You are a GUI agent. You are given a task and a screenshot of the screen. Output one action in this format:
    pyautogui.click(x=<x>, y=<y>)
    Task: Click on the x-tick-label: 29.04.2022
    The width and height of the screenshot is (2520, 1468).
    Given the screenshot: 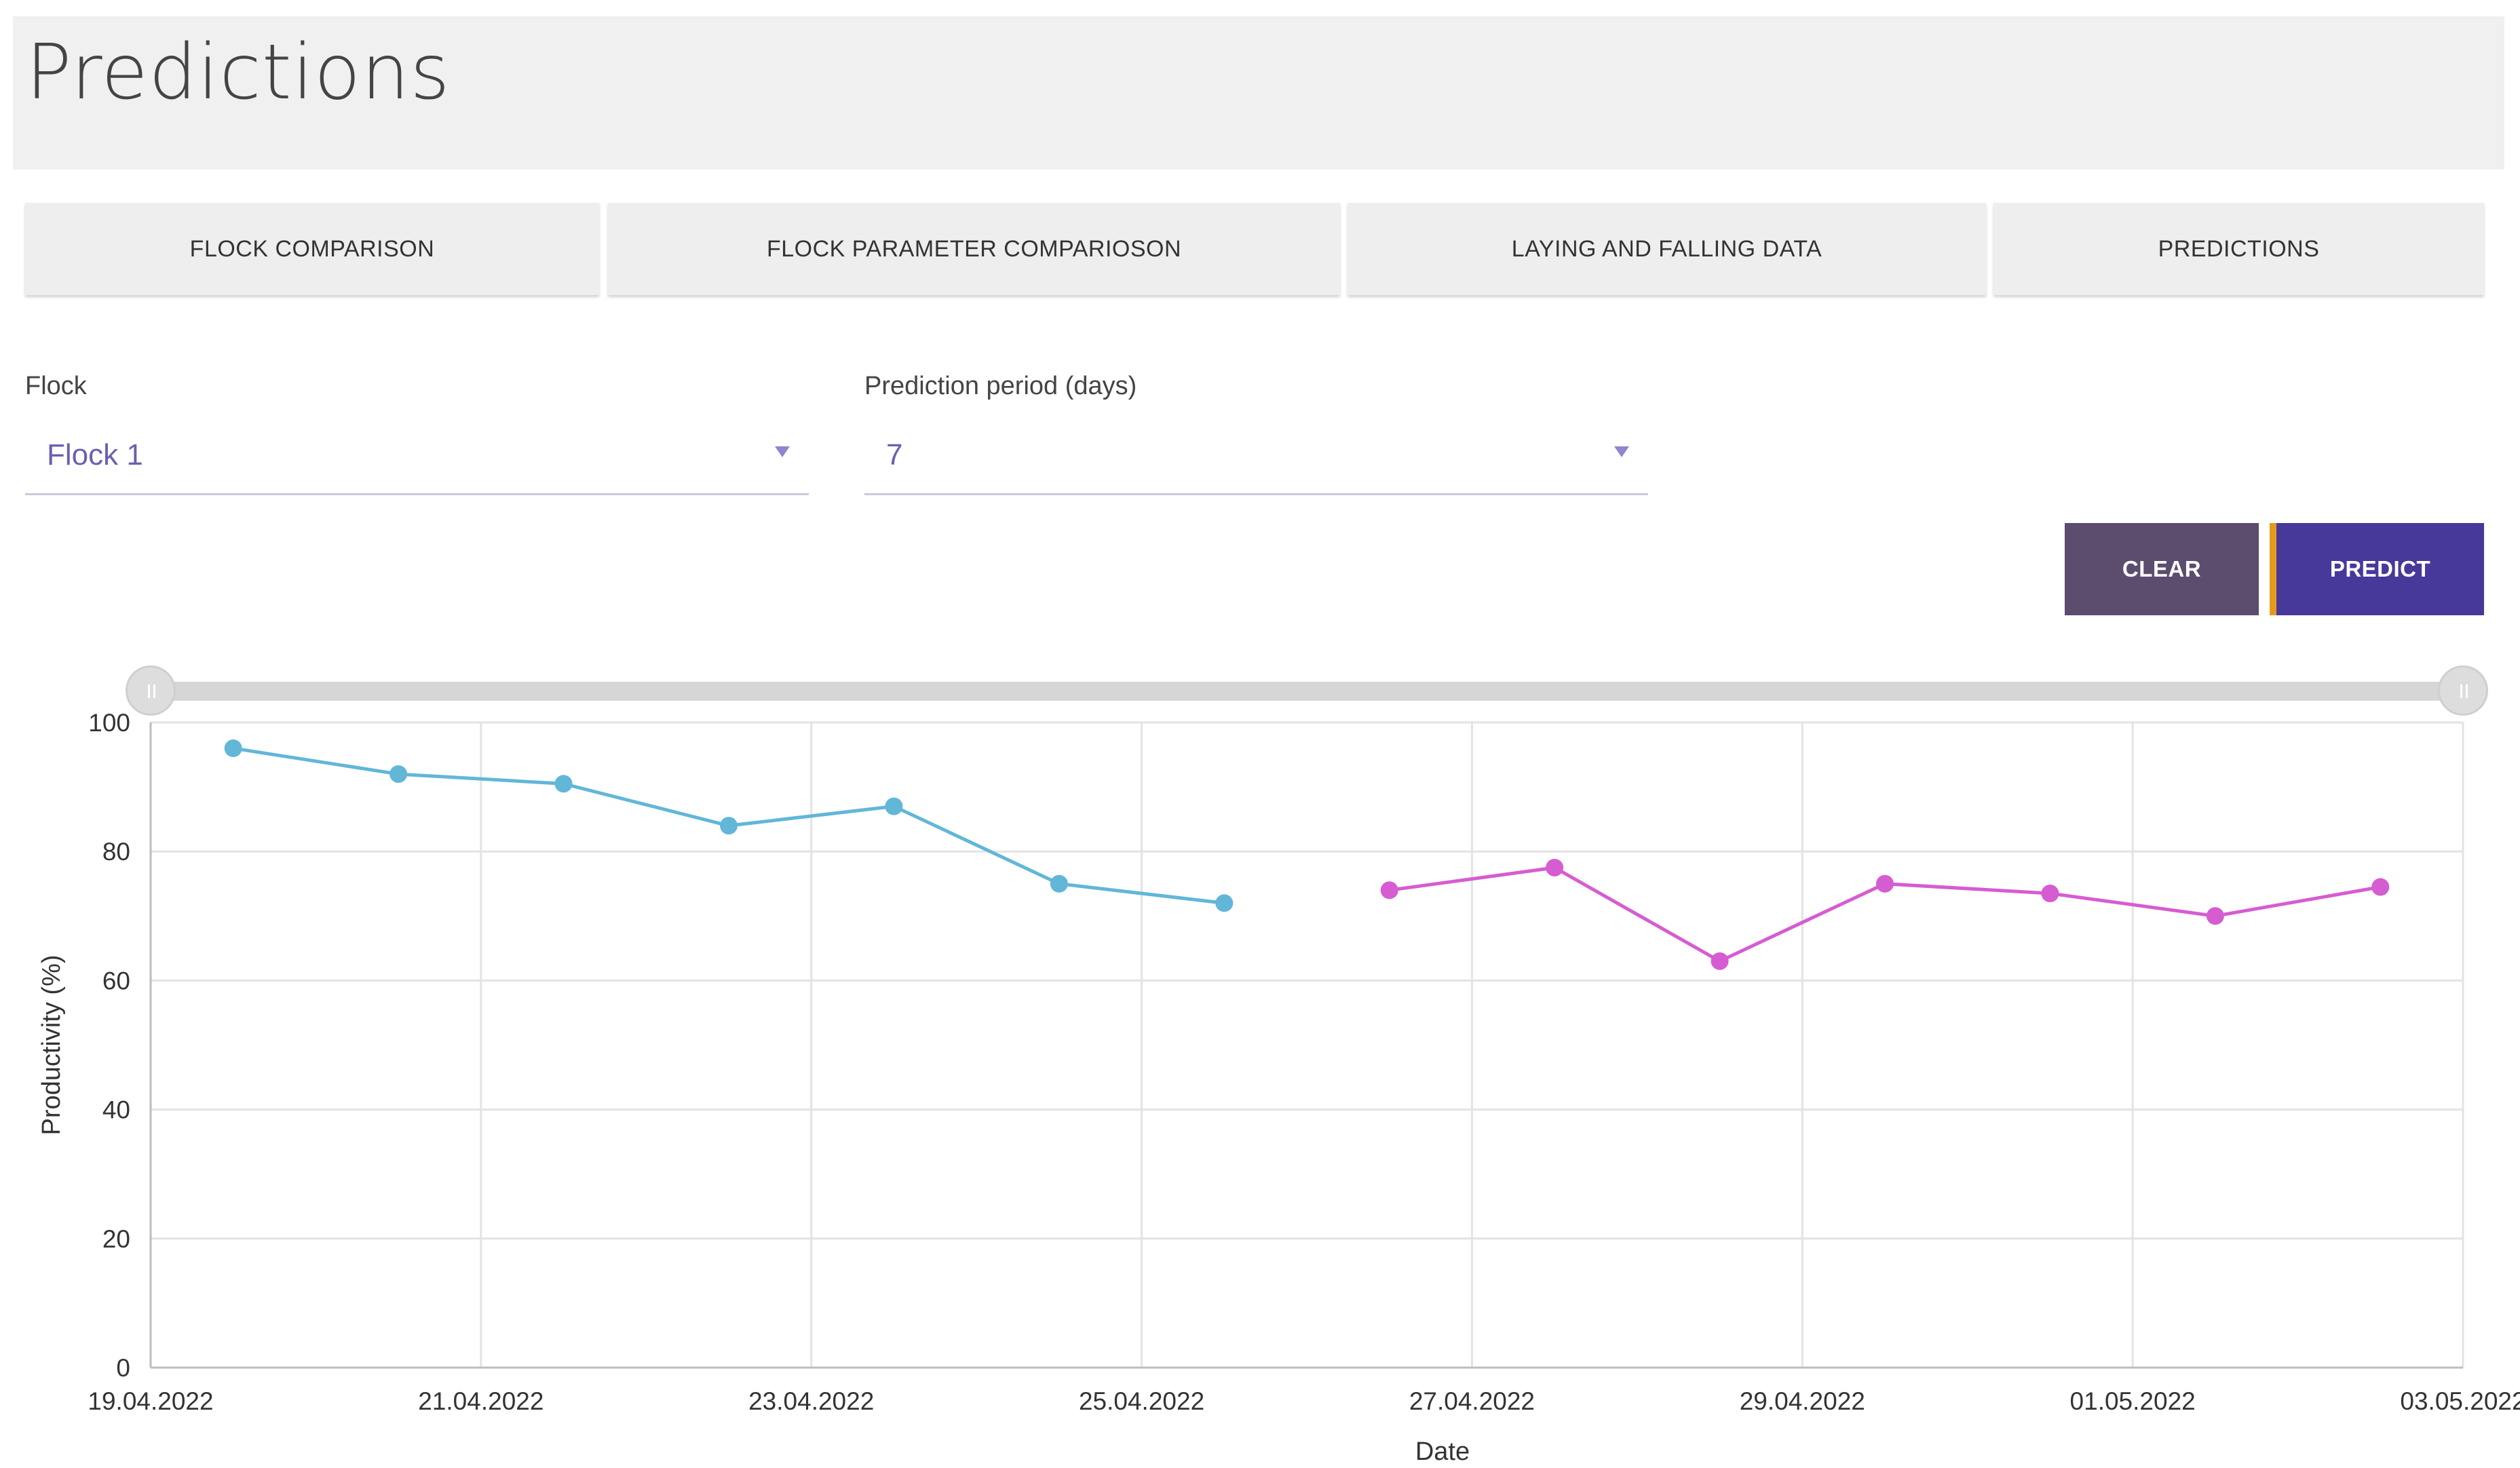 What is the action you would take?
    pyautogui.click(x=1802, y=1401)
    